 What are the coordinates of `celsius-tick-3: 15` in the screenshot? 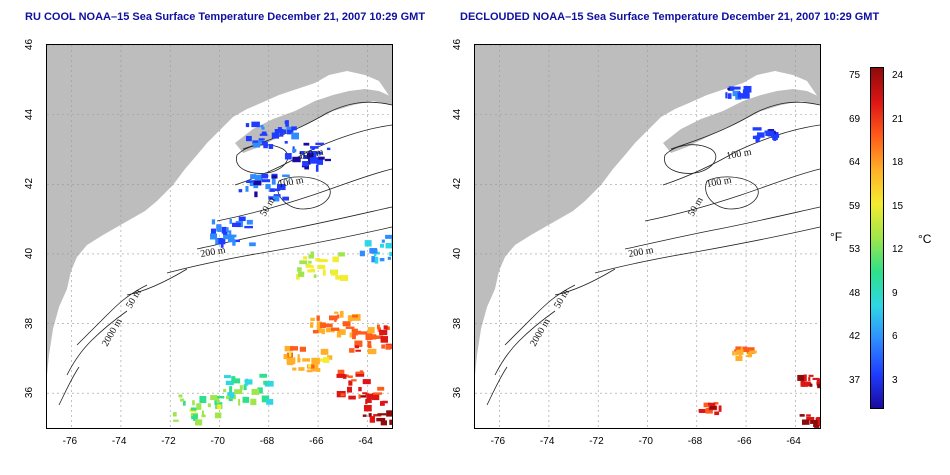 It's located at (898, 206).